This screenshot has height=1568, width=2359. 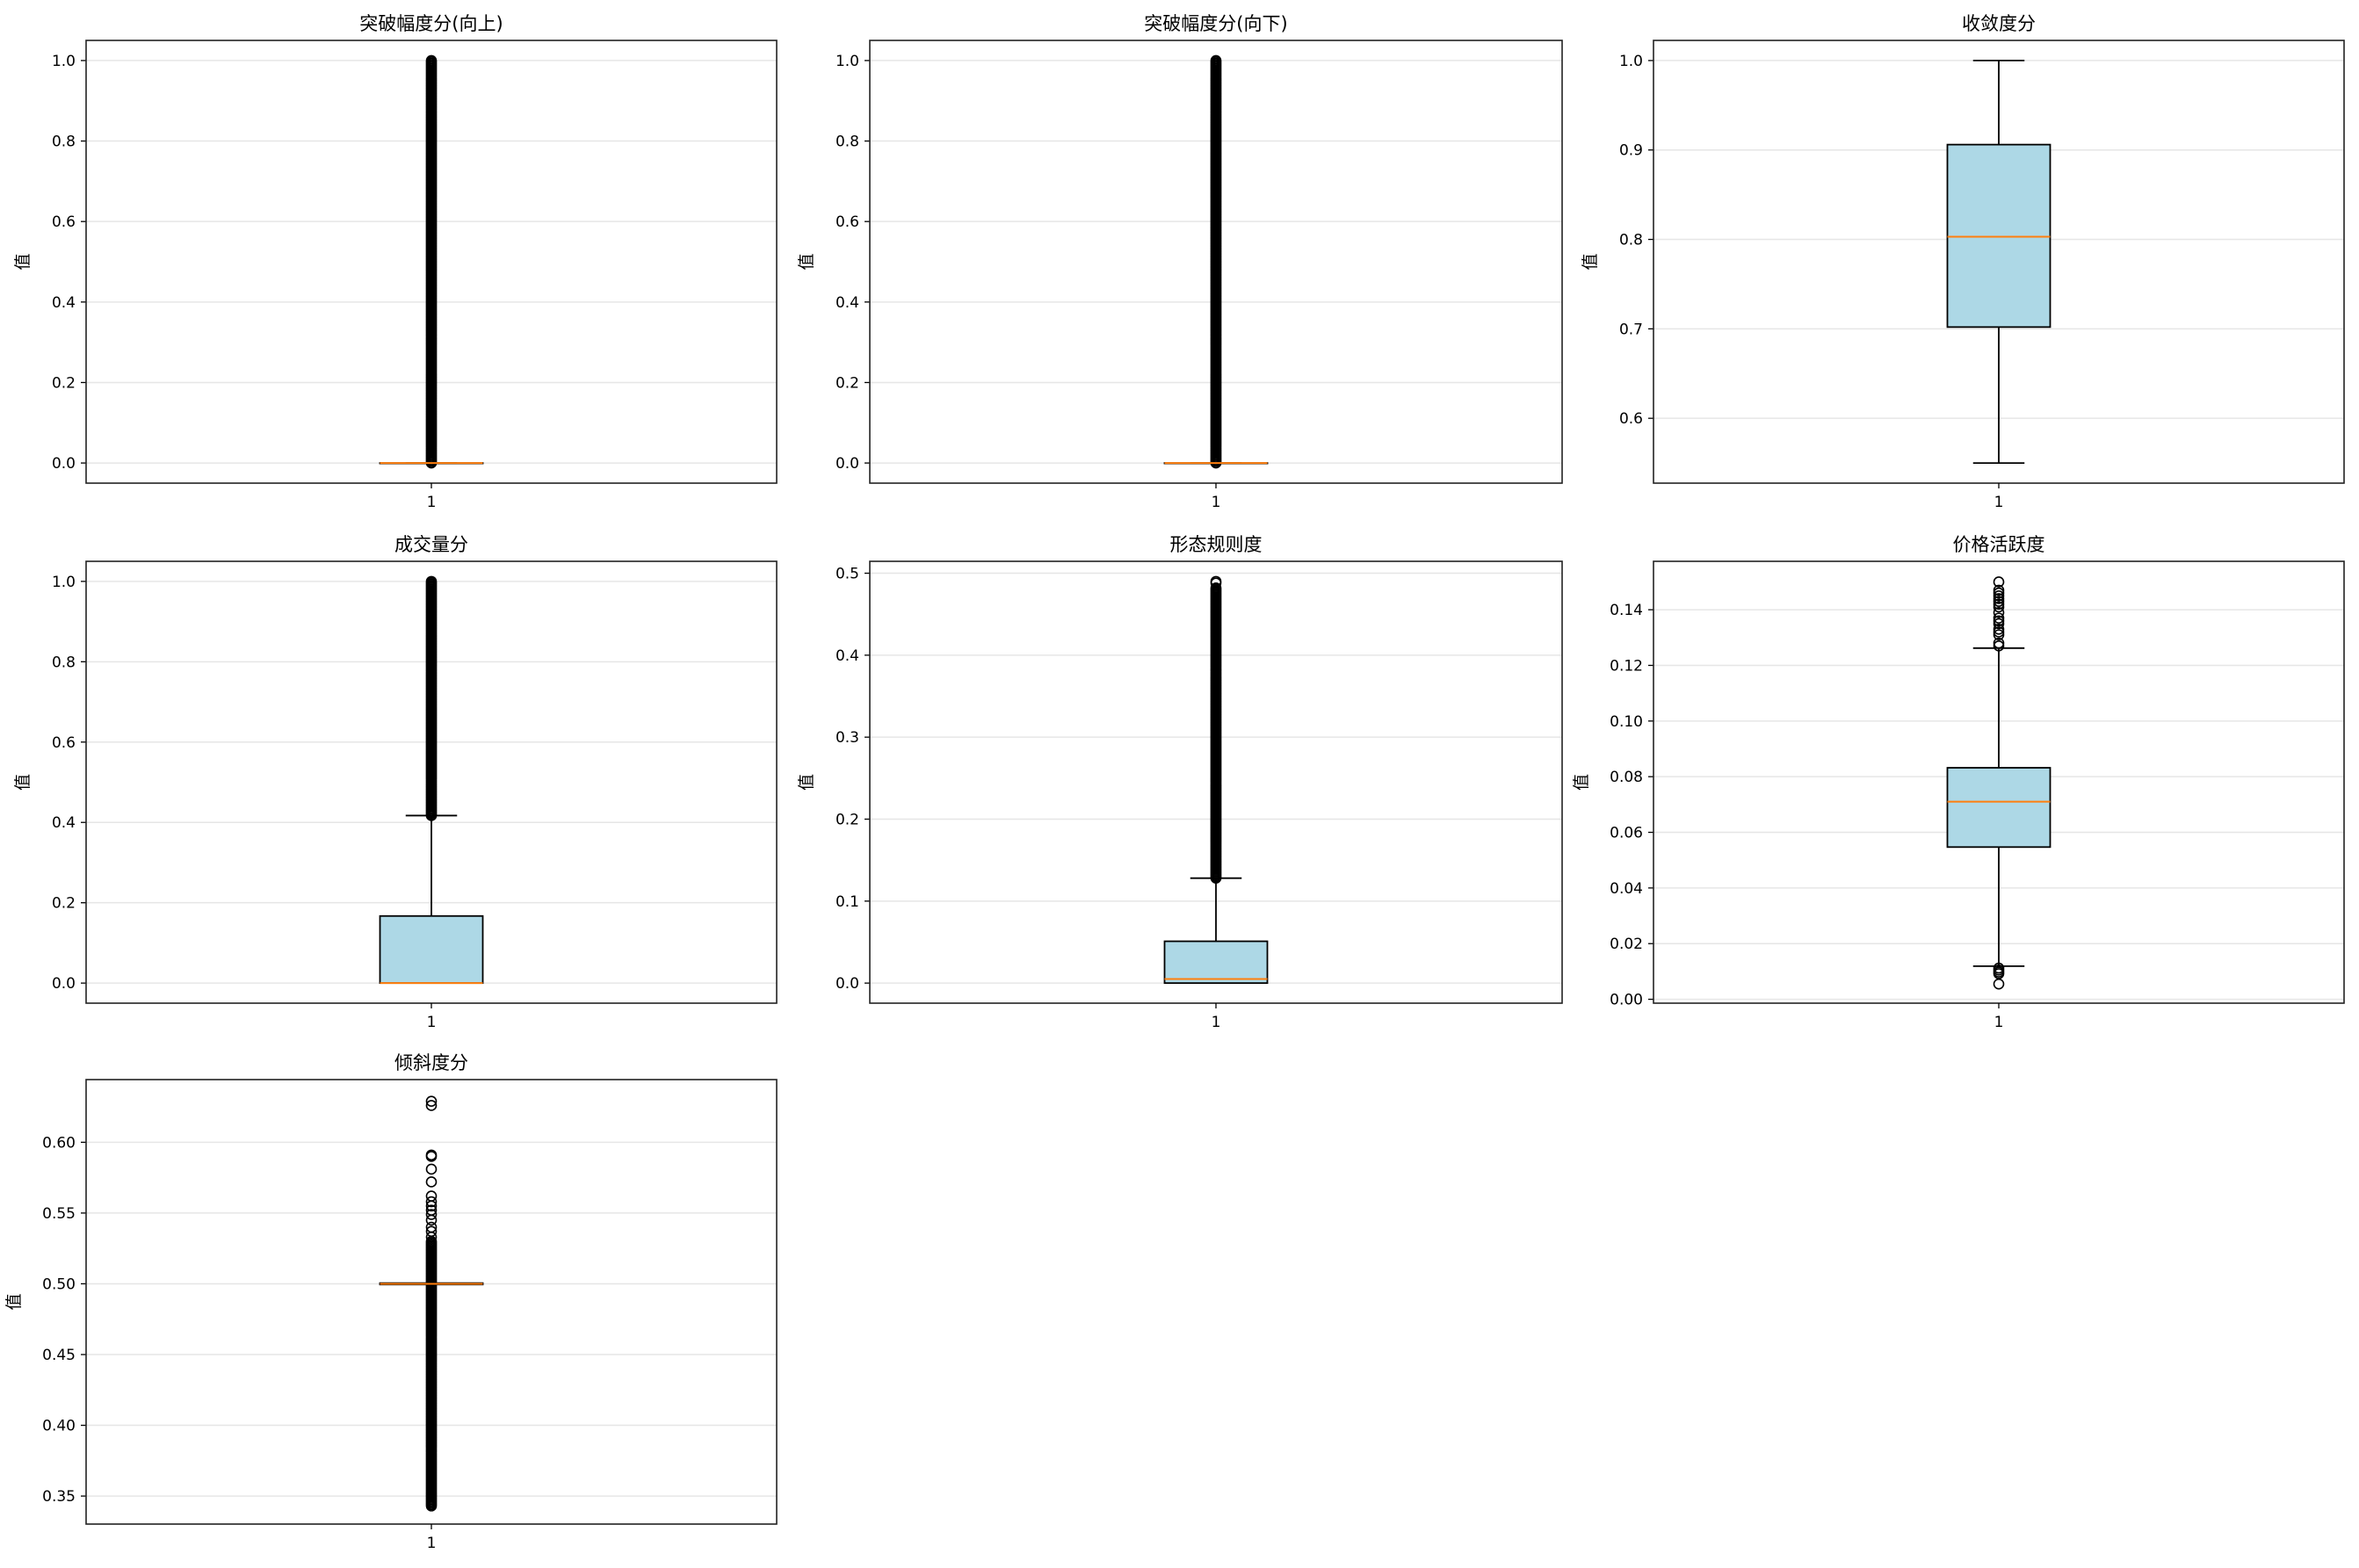 I want to click on y-tick-label: 0.7, so click(x=1631, y=329).